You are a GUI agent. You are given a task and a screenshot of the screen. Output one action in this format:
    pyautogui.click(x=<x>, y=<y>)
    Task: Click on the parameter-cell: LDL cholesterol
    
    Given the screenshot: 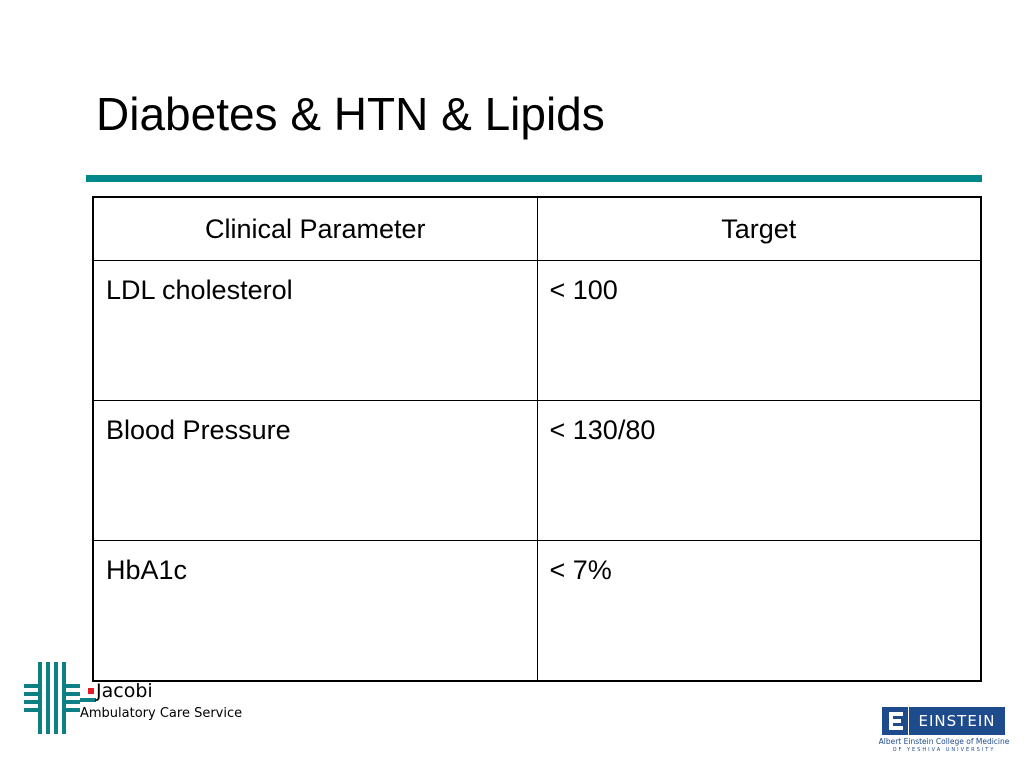 What is the action you would take?
    pyautogui.click(x=315, y=330)
    